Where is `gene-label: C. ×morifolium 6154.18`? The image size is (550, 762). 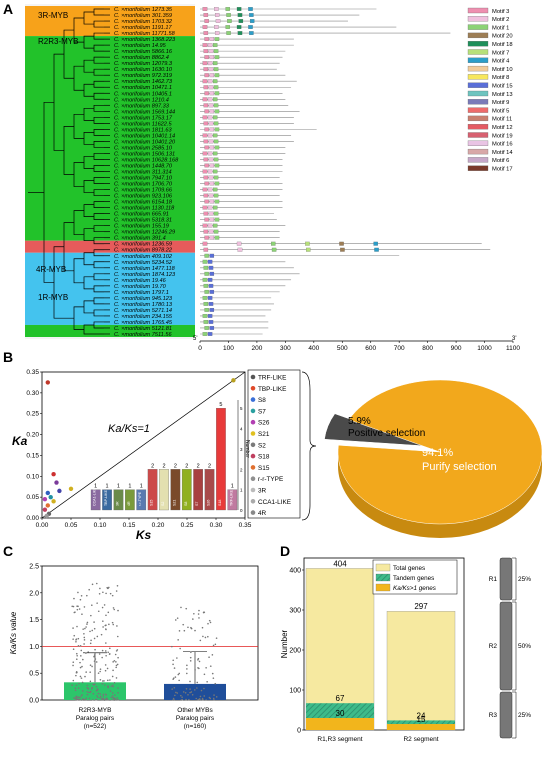 gene-label: C. ×morifolium 6154.18 is located at coordinates (143, 203).